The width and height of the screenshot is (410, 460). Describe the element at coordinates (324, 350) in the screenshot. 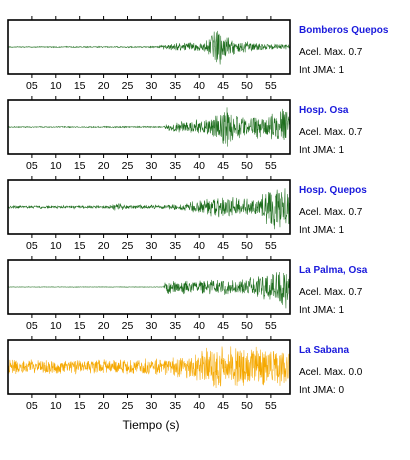

I see `station-label: La Sabana` at that location.